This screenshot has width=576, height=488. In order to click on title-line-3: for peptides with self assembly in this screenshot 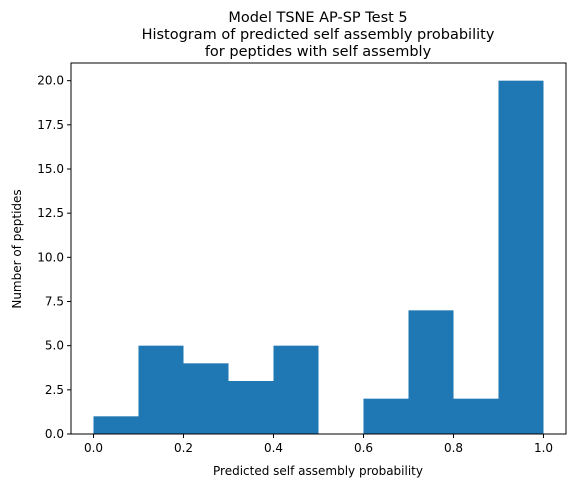, I will do `click(318, 52)`.